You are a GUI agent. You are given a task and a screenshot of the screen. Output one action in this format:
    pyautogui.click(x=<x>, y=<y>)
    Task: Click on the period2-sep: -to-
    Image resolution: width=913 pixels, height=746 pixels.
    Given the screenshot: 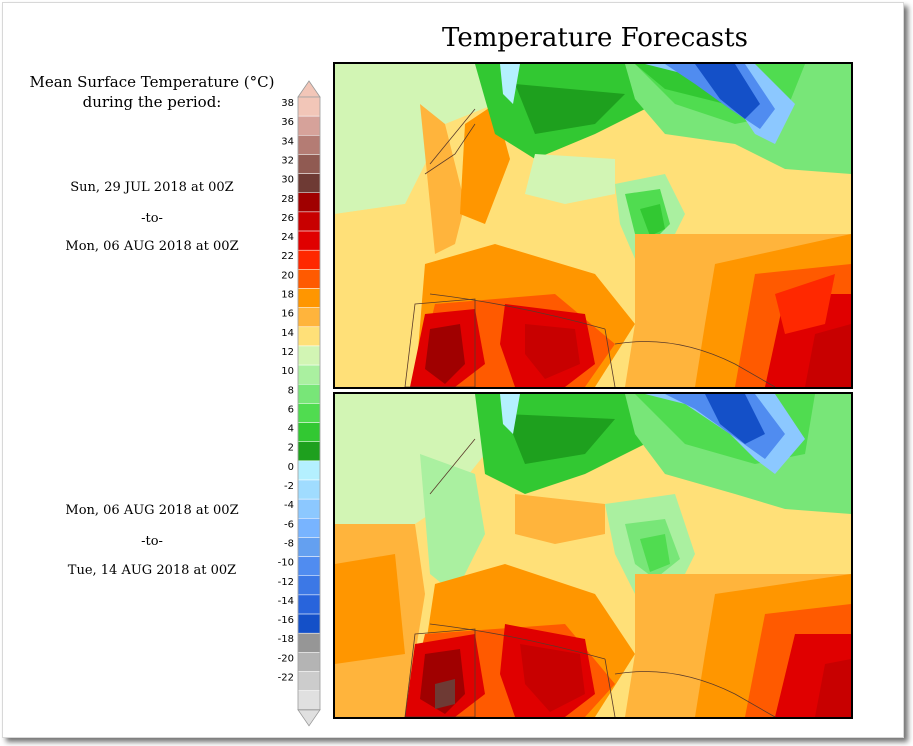 What is the action you would take?
    pyautogui.click(x=152, y=541)
    